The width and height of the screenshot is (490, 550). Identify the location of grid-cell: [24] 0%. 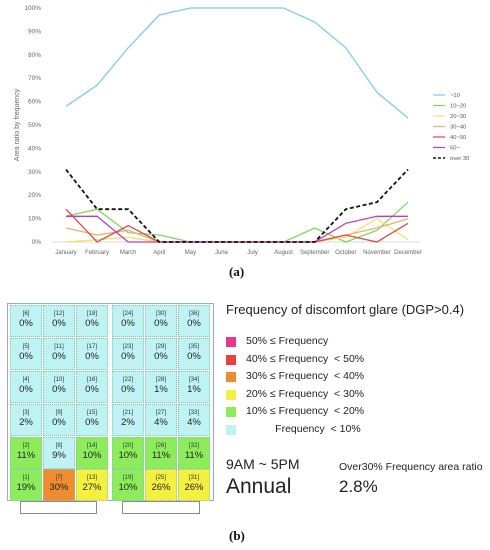
(128, 321).